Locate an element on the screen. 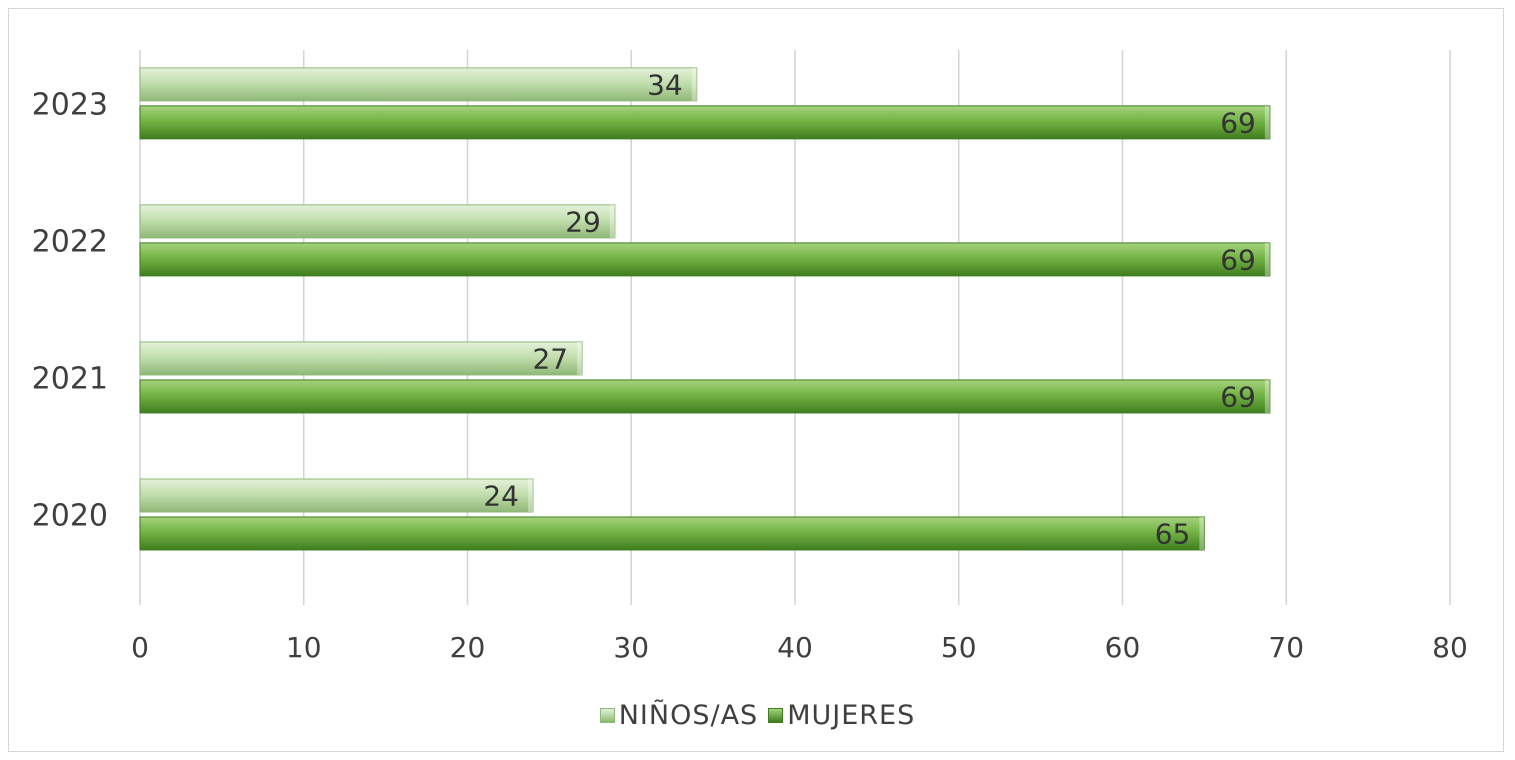  bar-ninos-2020 is located at coordinates (336, 495).